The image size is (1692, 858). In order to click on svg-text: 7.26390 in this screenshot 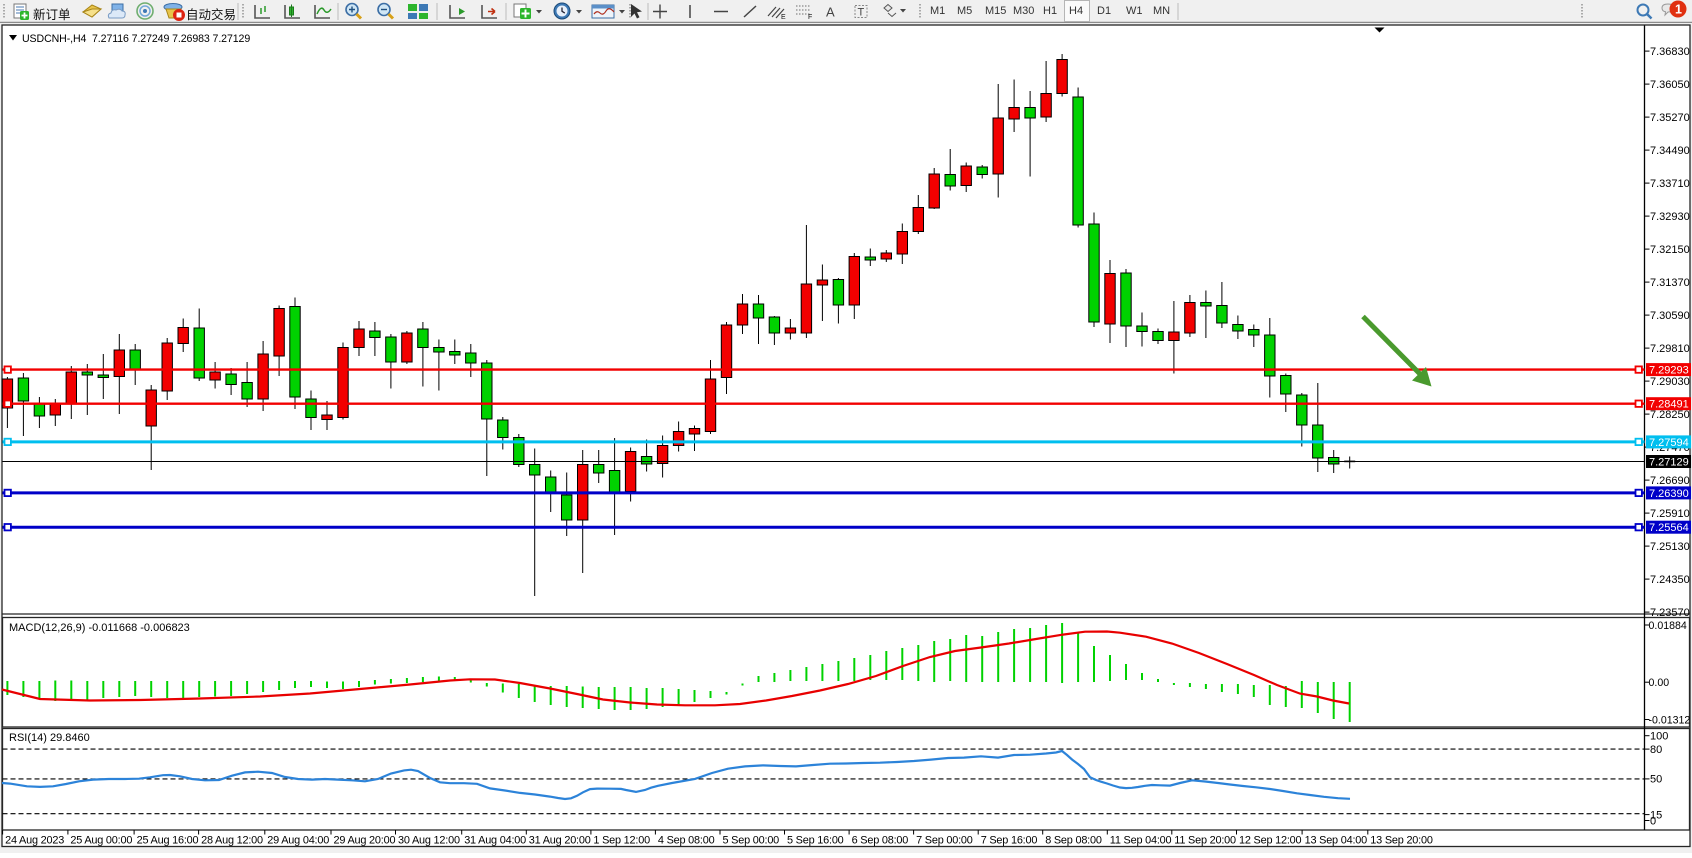, I will do `click(1669, 494)`.